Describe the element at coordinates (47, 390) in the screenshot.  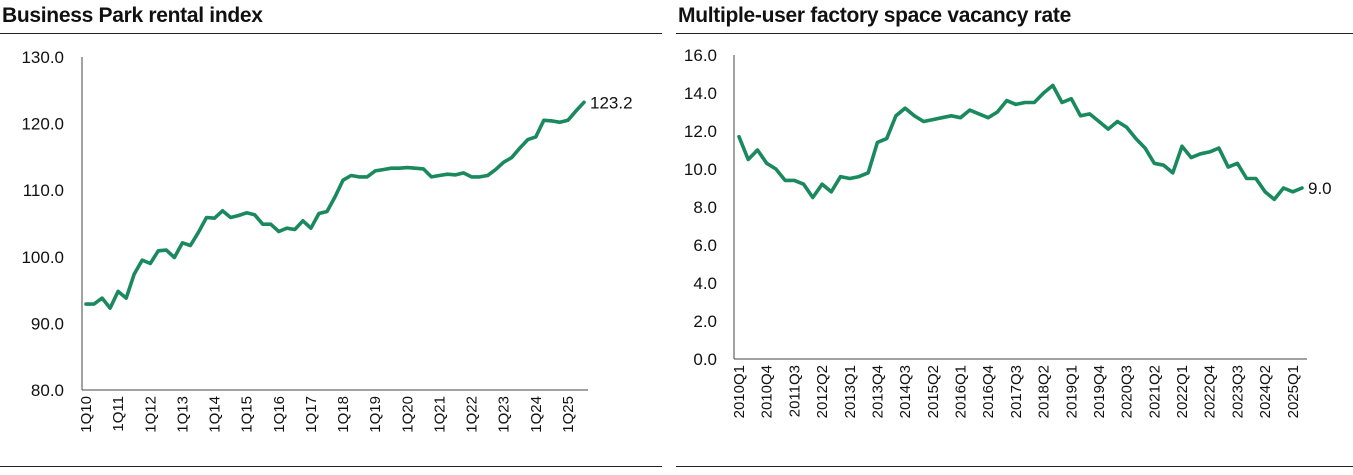
I see `rental-index-y-tick-label: 80.0` at that location.